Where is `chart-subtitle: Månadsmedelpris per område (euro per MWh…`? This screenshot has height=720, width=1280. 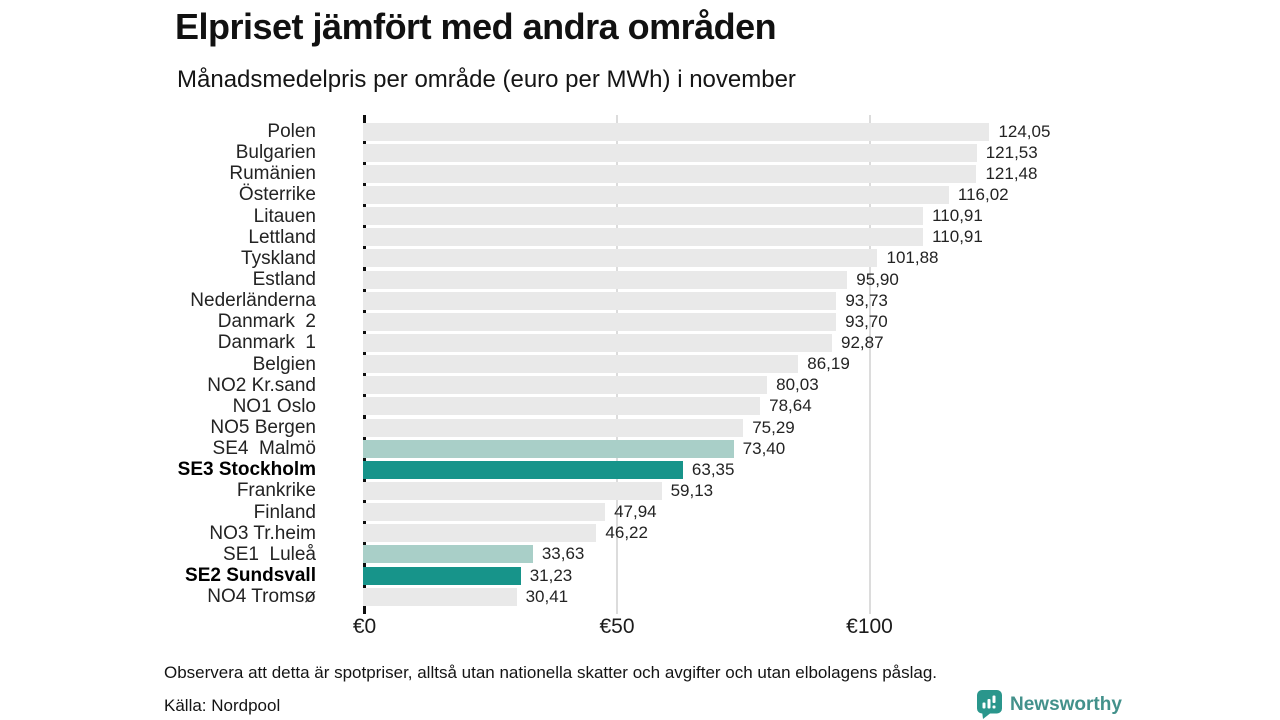
chart-subtitle: Månadsmedelpris per område (euro per MWh… is located at coordinates (486, 79).